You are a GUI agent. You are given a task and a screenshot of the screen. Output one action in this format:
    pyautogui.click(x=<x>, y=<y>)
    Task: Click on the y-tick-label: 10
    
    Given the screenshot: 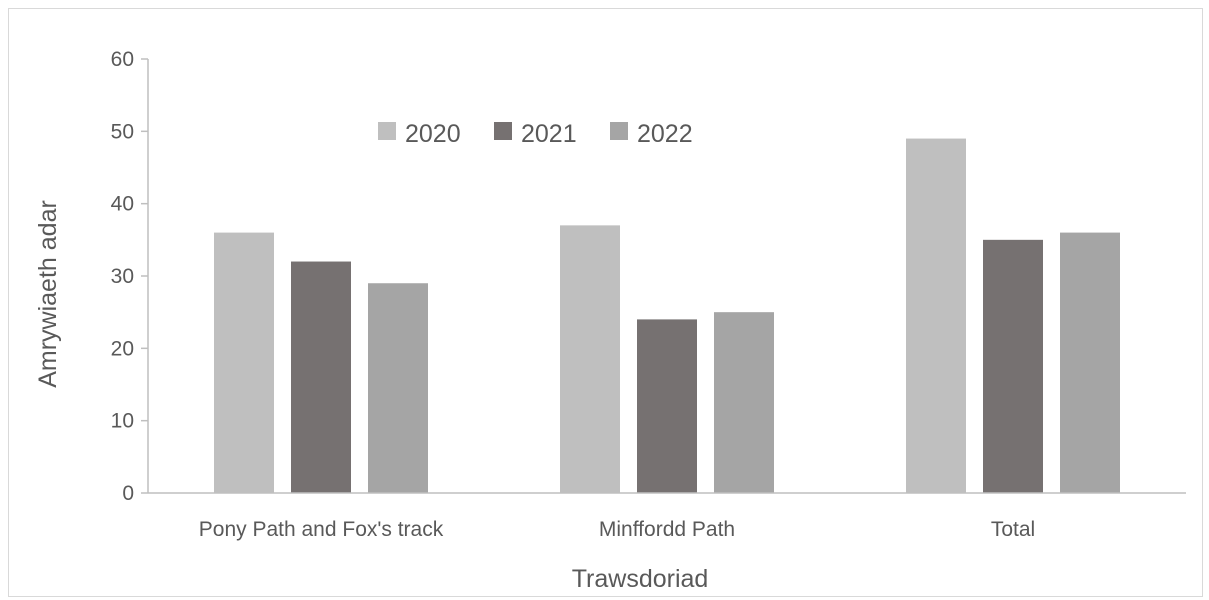 What is the action you would take?
    pyautogui.click(x=122, y=421)
    